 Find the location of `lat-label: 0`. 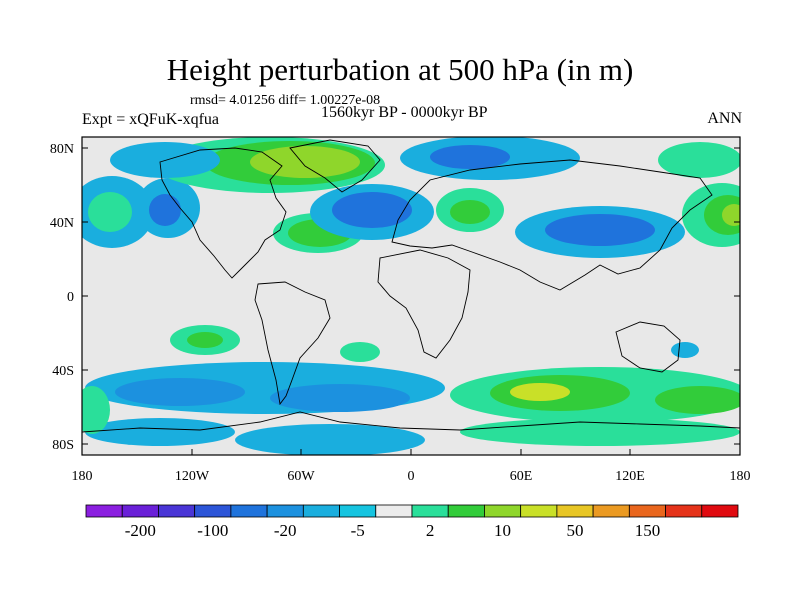

lat-label: 0 is located at coordinates (70, 297).